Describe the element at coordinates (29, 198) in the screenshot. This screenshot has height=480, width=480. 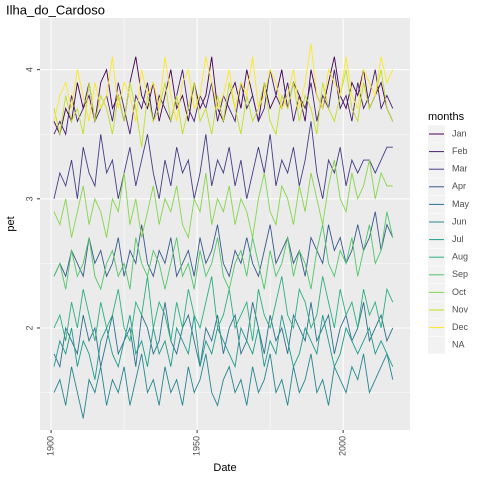
I see `y-tick-label: 3` at that location.